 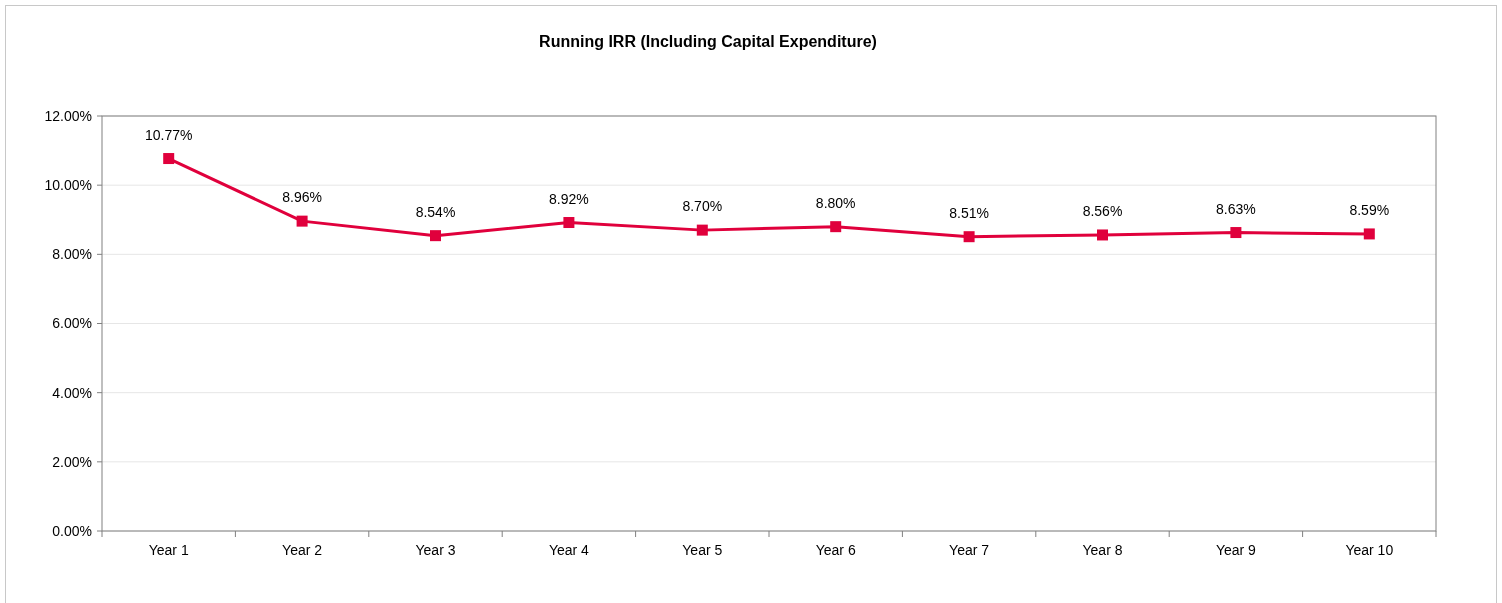 I want to click on x-tick-label: Year 9, so click(x=1236, y=550).